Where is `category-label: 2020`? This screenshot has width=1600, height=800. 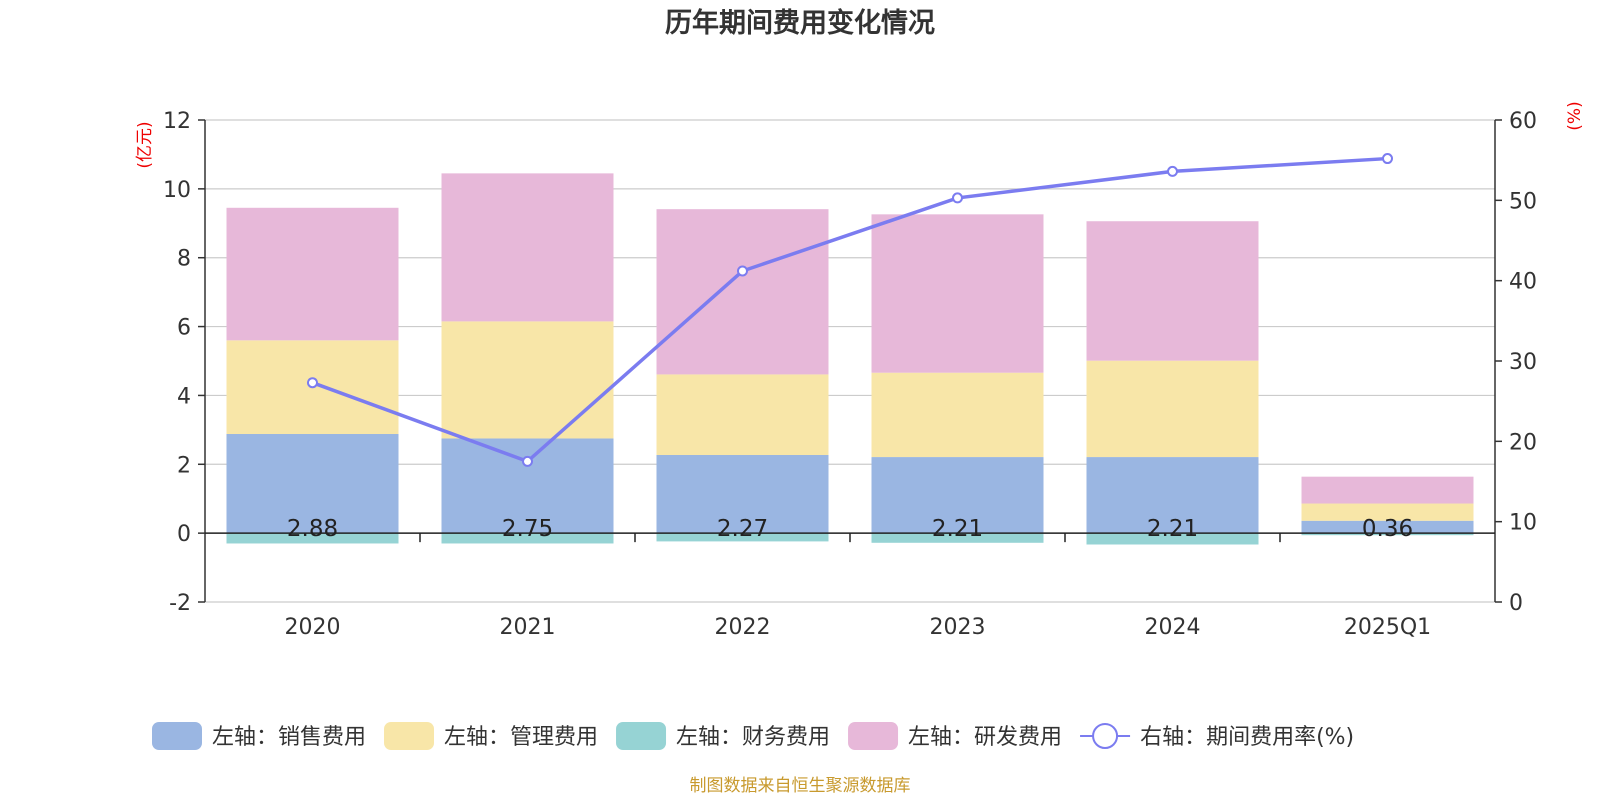 category-label: 2020 is located at coordinates (313, 627).